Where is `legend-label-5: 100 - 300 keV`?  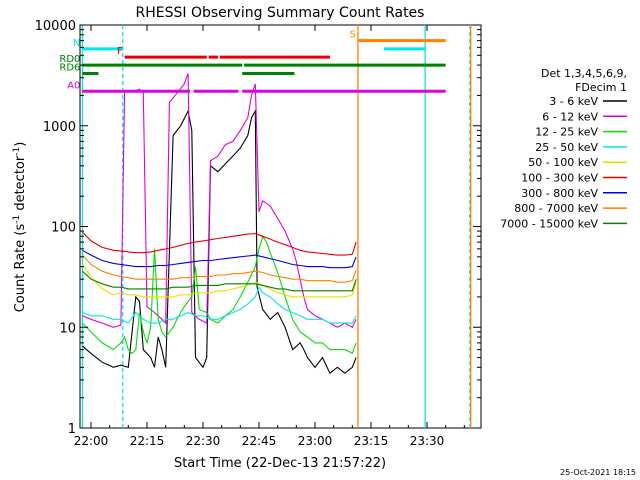 legend-label-5: 100 - 300 keV is located at coordinates (559, 178).